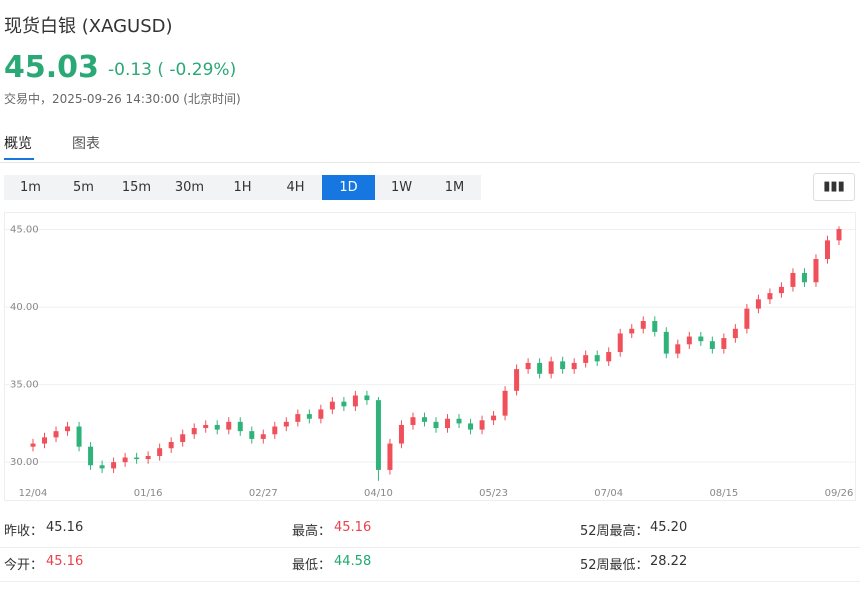 The image size is (865, 593). I want to click on tab: 概览, so click(18, 144).